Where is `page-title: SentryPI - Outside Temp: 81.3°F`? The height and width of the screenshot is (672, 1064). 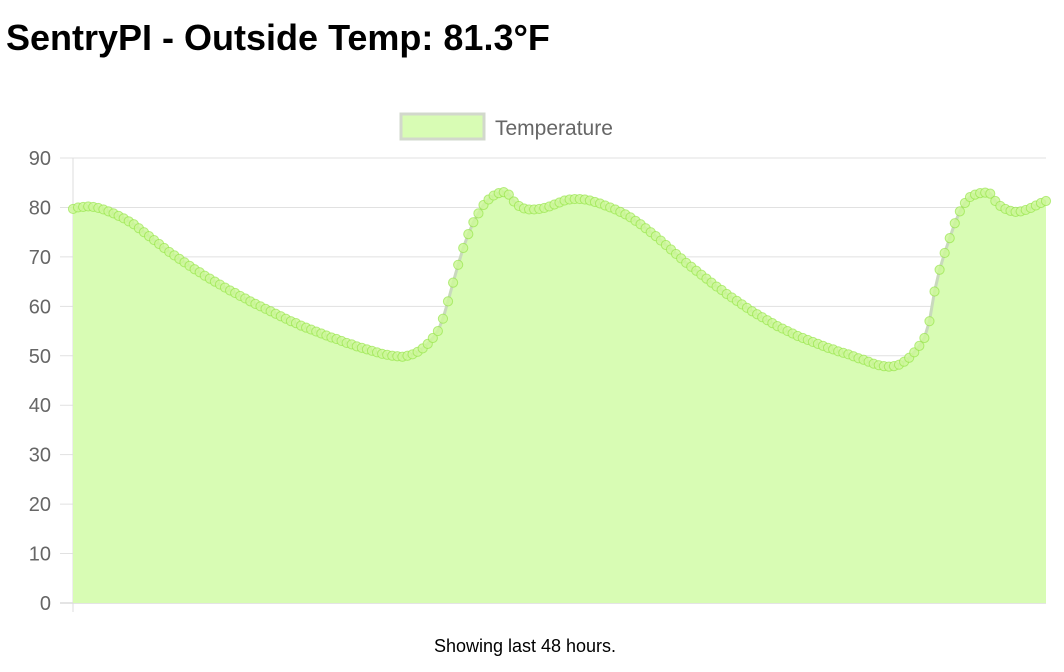 page-title: SentryPI - Outside Temp: 81.3°F is located at coordinates (278, 37).